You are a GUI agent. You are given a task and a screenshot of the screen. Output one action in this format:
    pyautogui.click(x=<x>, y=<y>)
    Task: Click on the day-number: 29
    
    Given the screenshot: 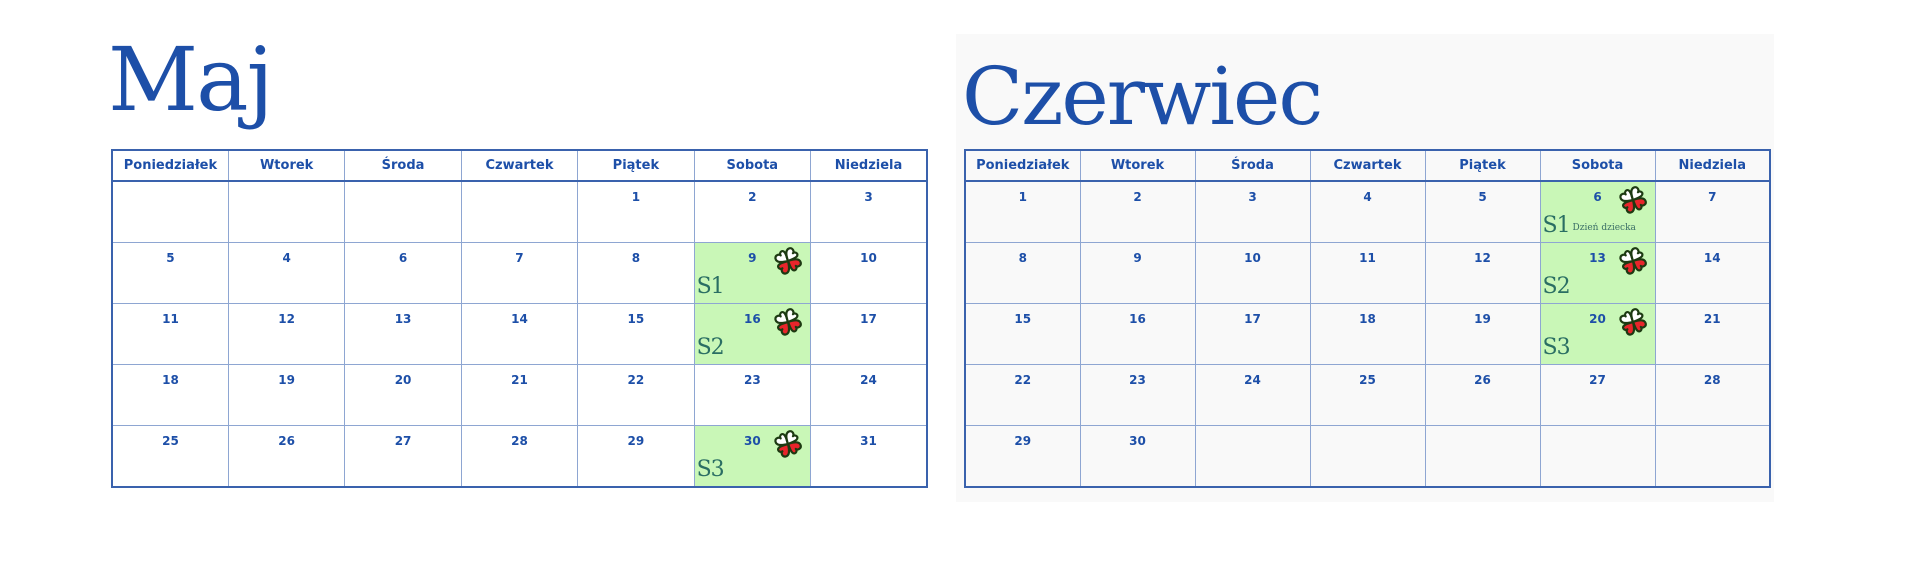 What is the action you would take?
    pyautogui.click(x=1023, y=441)
    